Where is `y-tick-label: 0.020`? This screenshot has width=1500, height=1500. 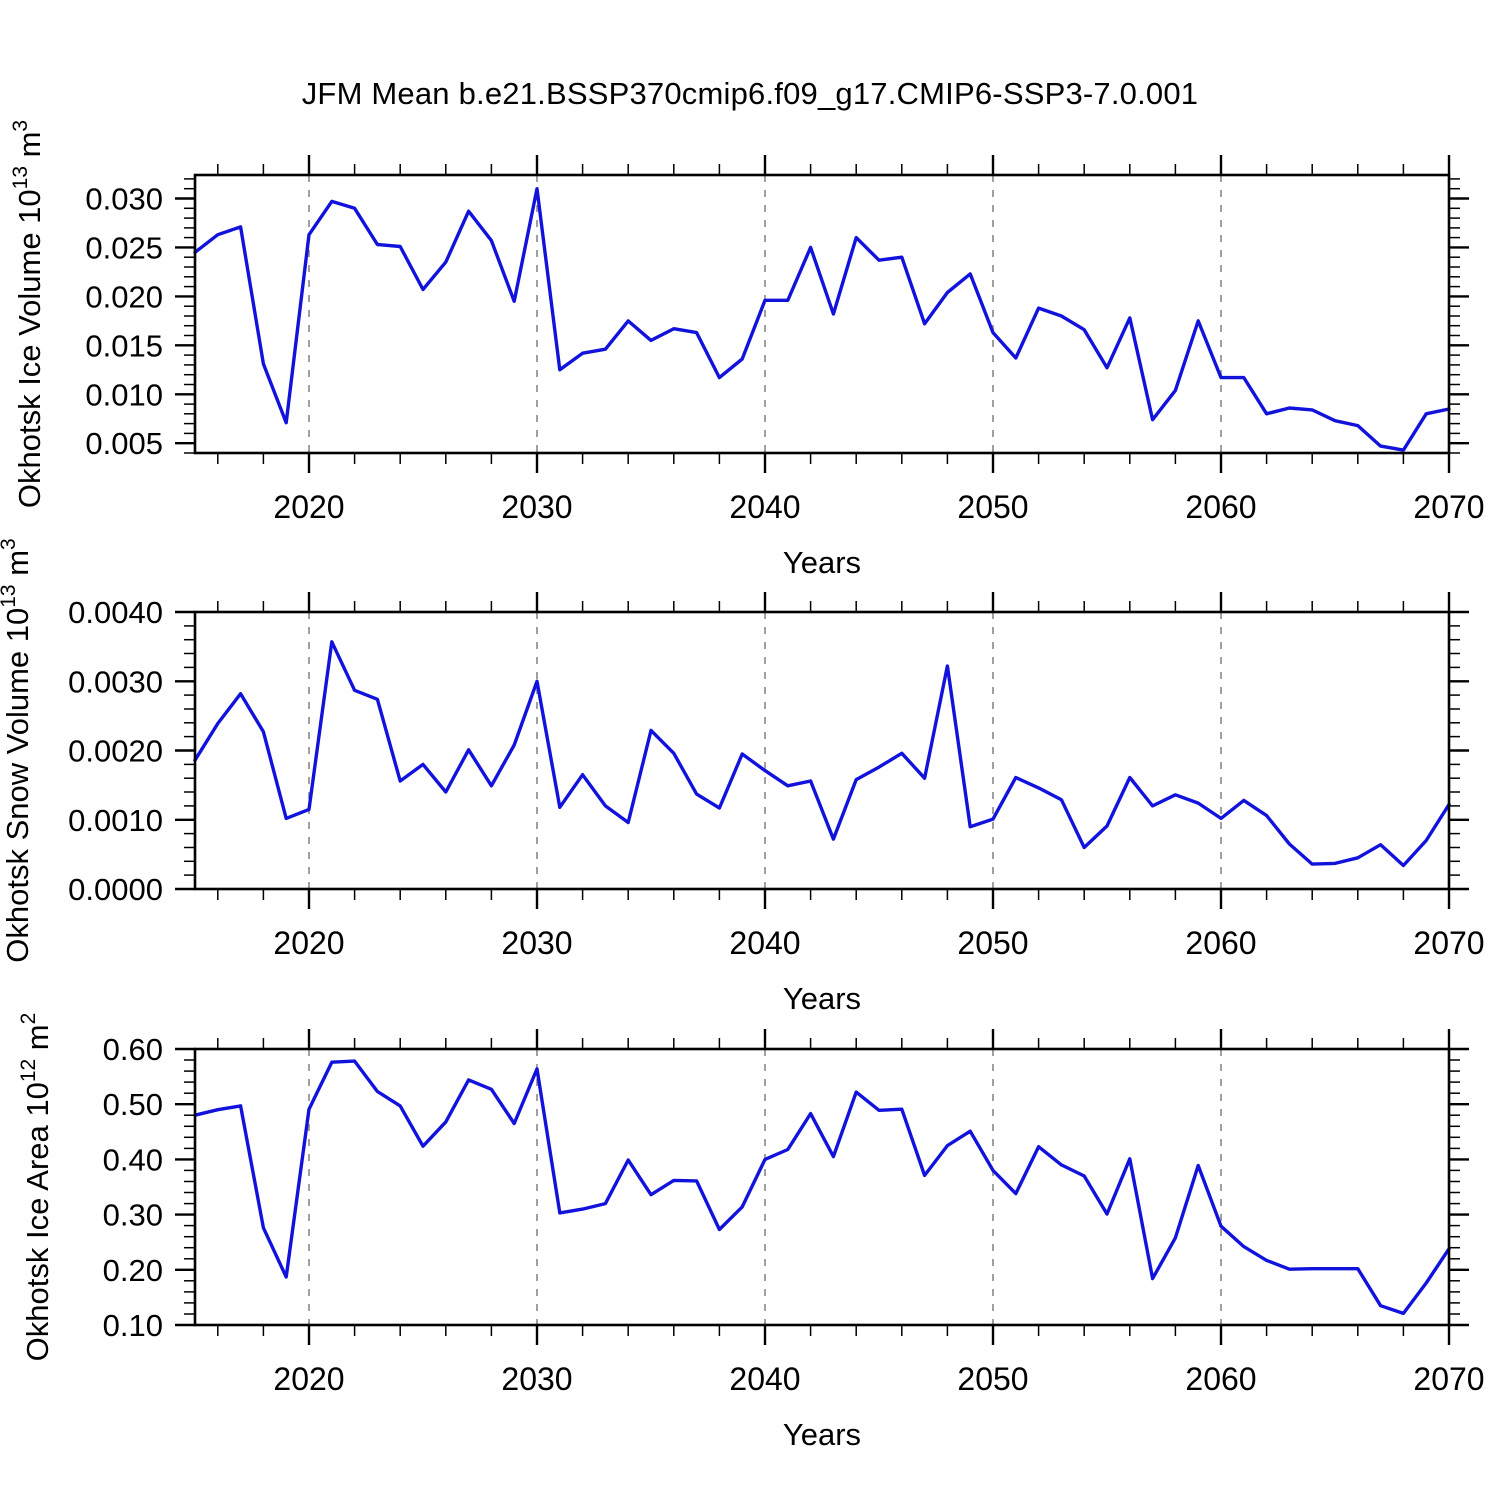 y-tick-label: 0.020 is located at coordinates (124, 296).